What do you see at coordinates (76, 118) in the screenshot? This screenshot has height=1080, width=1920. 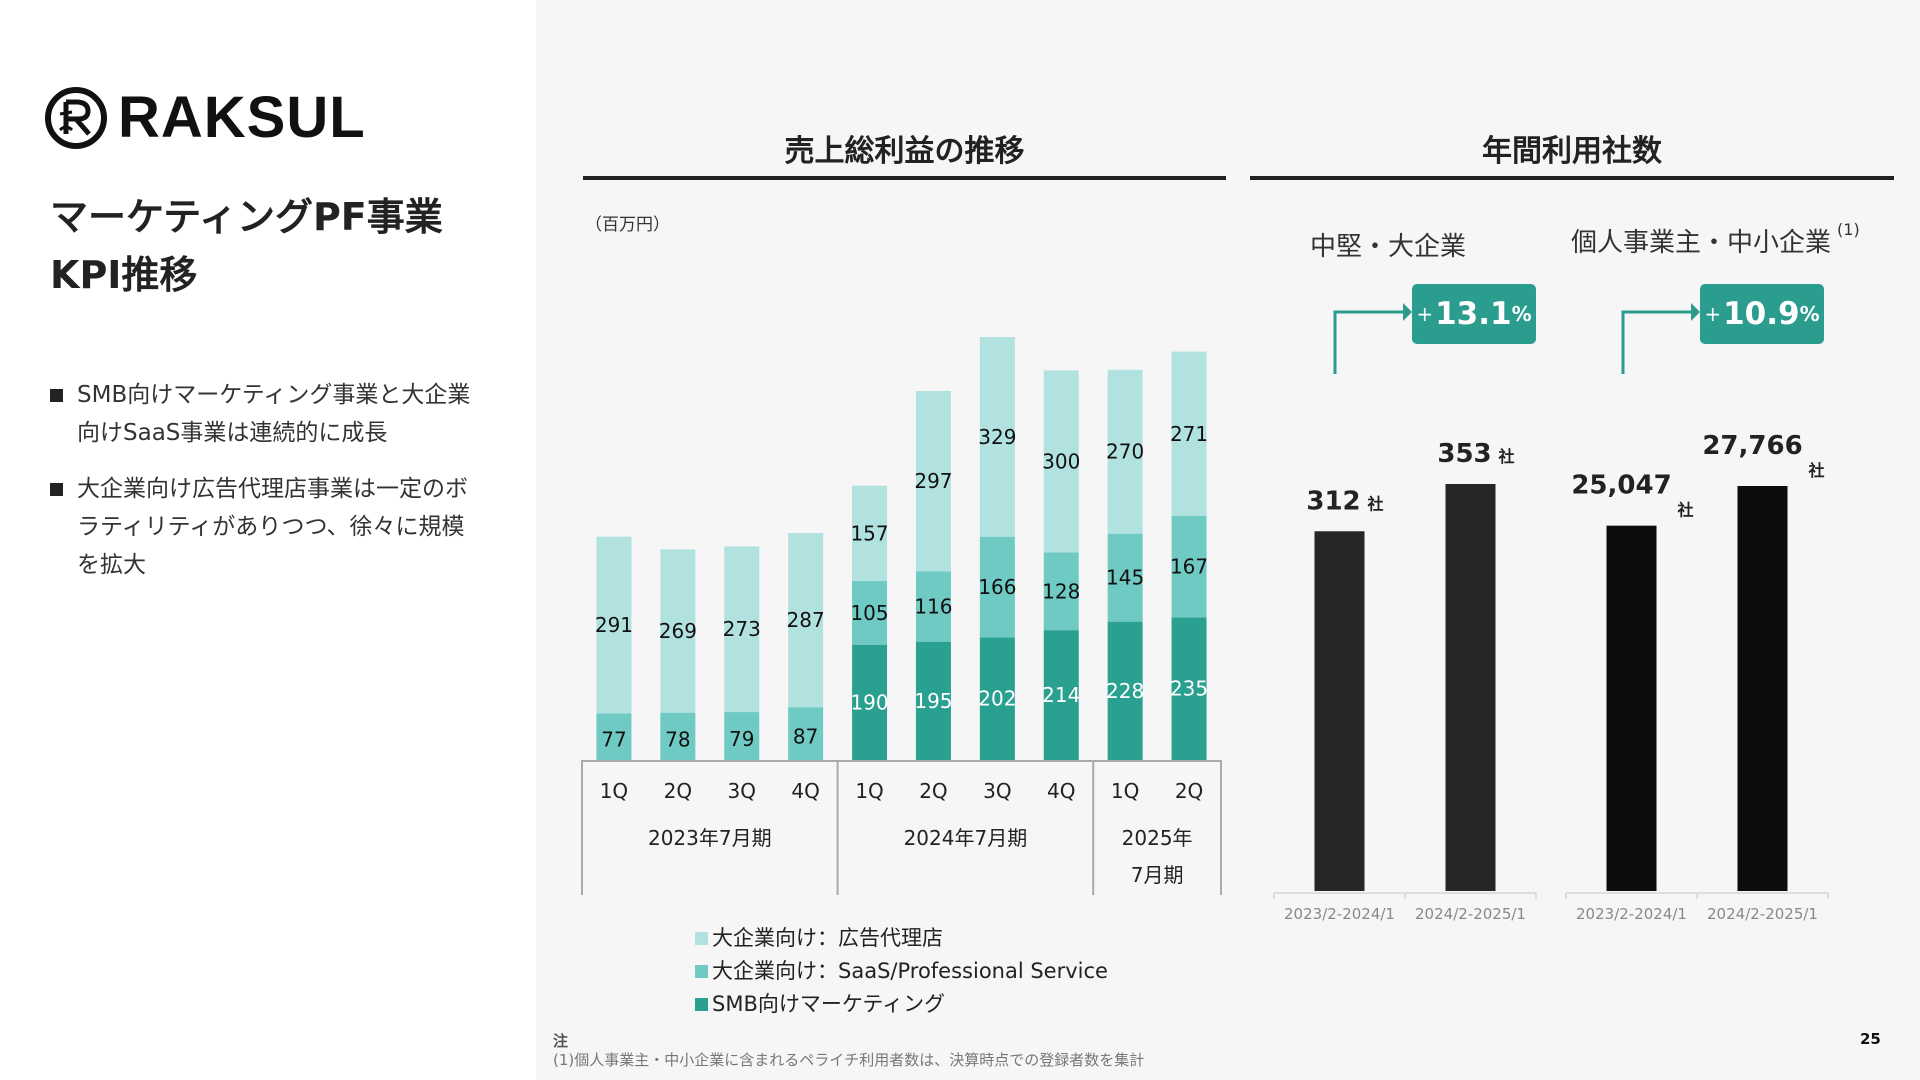 I see `raksul-circle-r-icon` at bounding box center [76, 118].